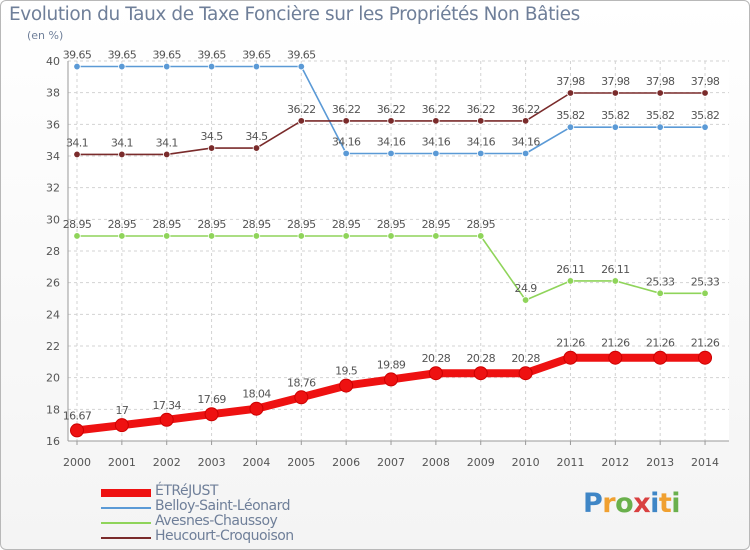 The width and height of the screenshot is (750, 550). What do you see at coordinates (642, 503) in the screenshot?
I see `logo-letter: x` at bounding box center [642, 503].